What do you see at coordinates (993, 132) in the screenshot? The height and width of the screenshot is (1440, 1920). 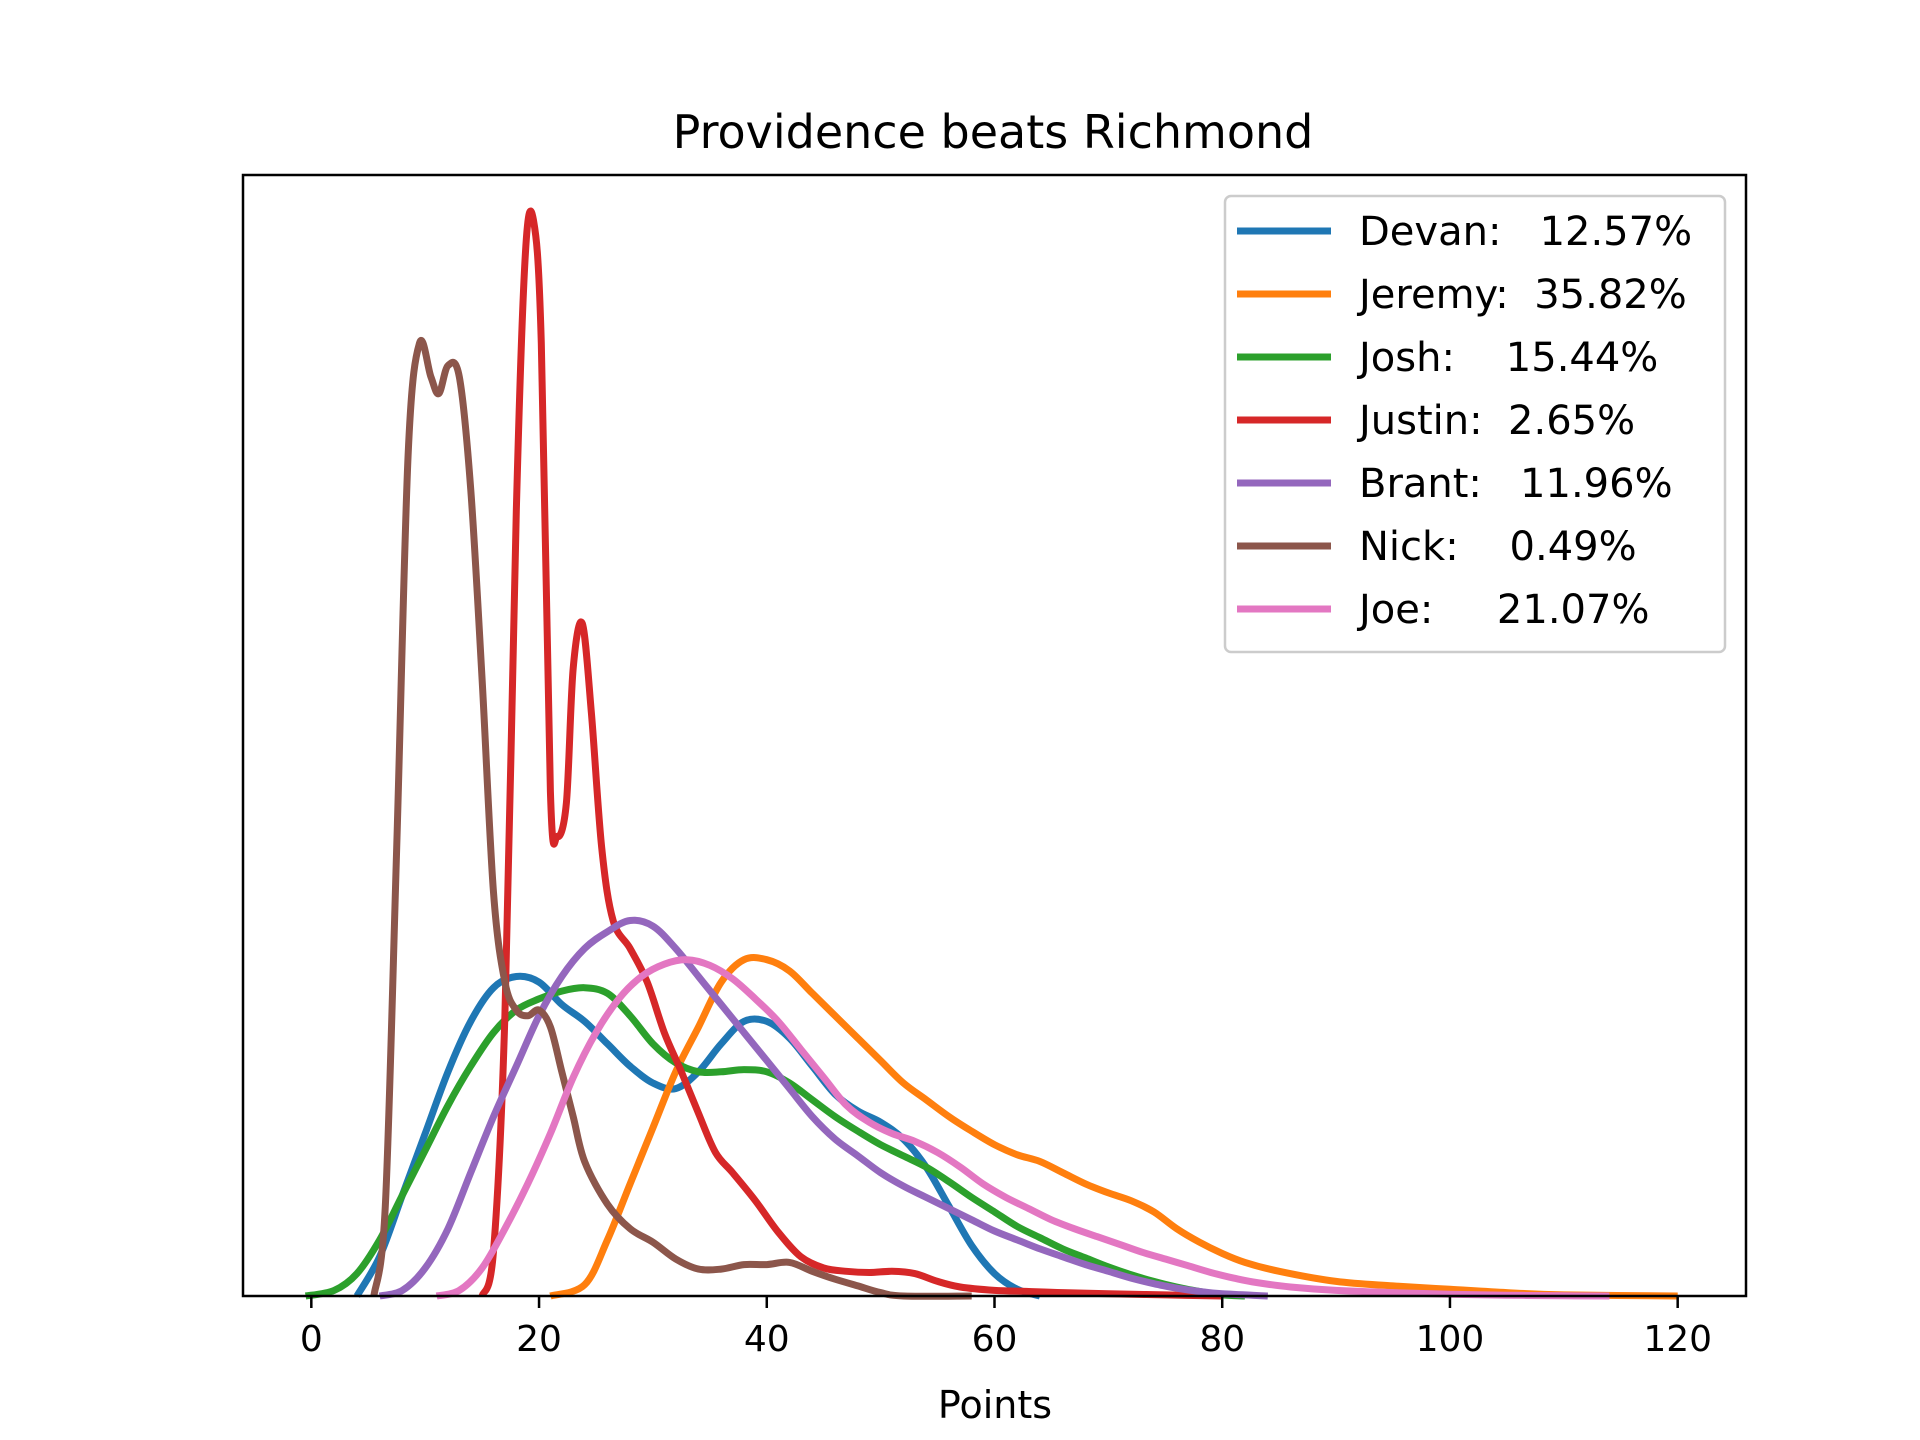 I see `chart-title: Providence beats Richmond` at bounding box center [993, 132].